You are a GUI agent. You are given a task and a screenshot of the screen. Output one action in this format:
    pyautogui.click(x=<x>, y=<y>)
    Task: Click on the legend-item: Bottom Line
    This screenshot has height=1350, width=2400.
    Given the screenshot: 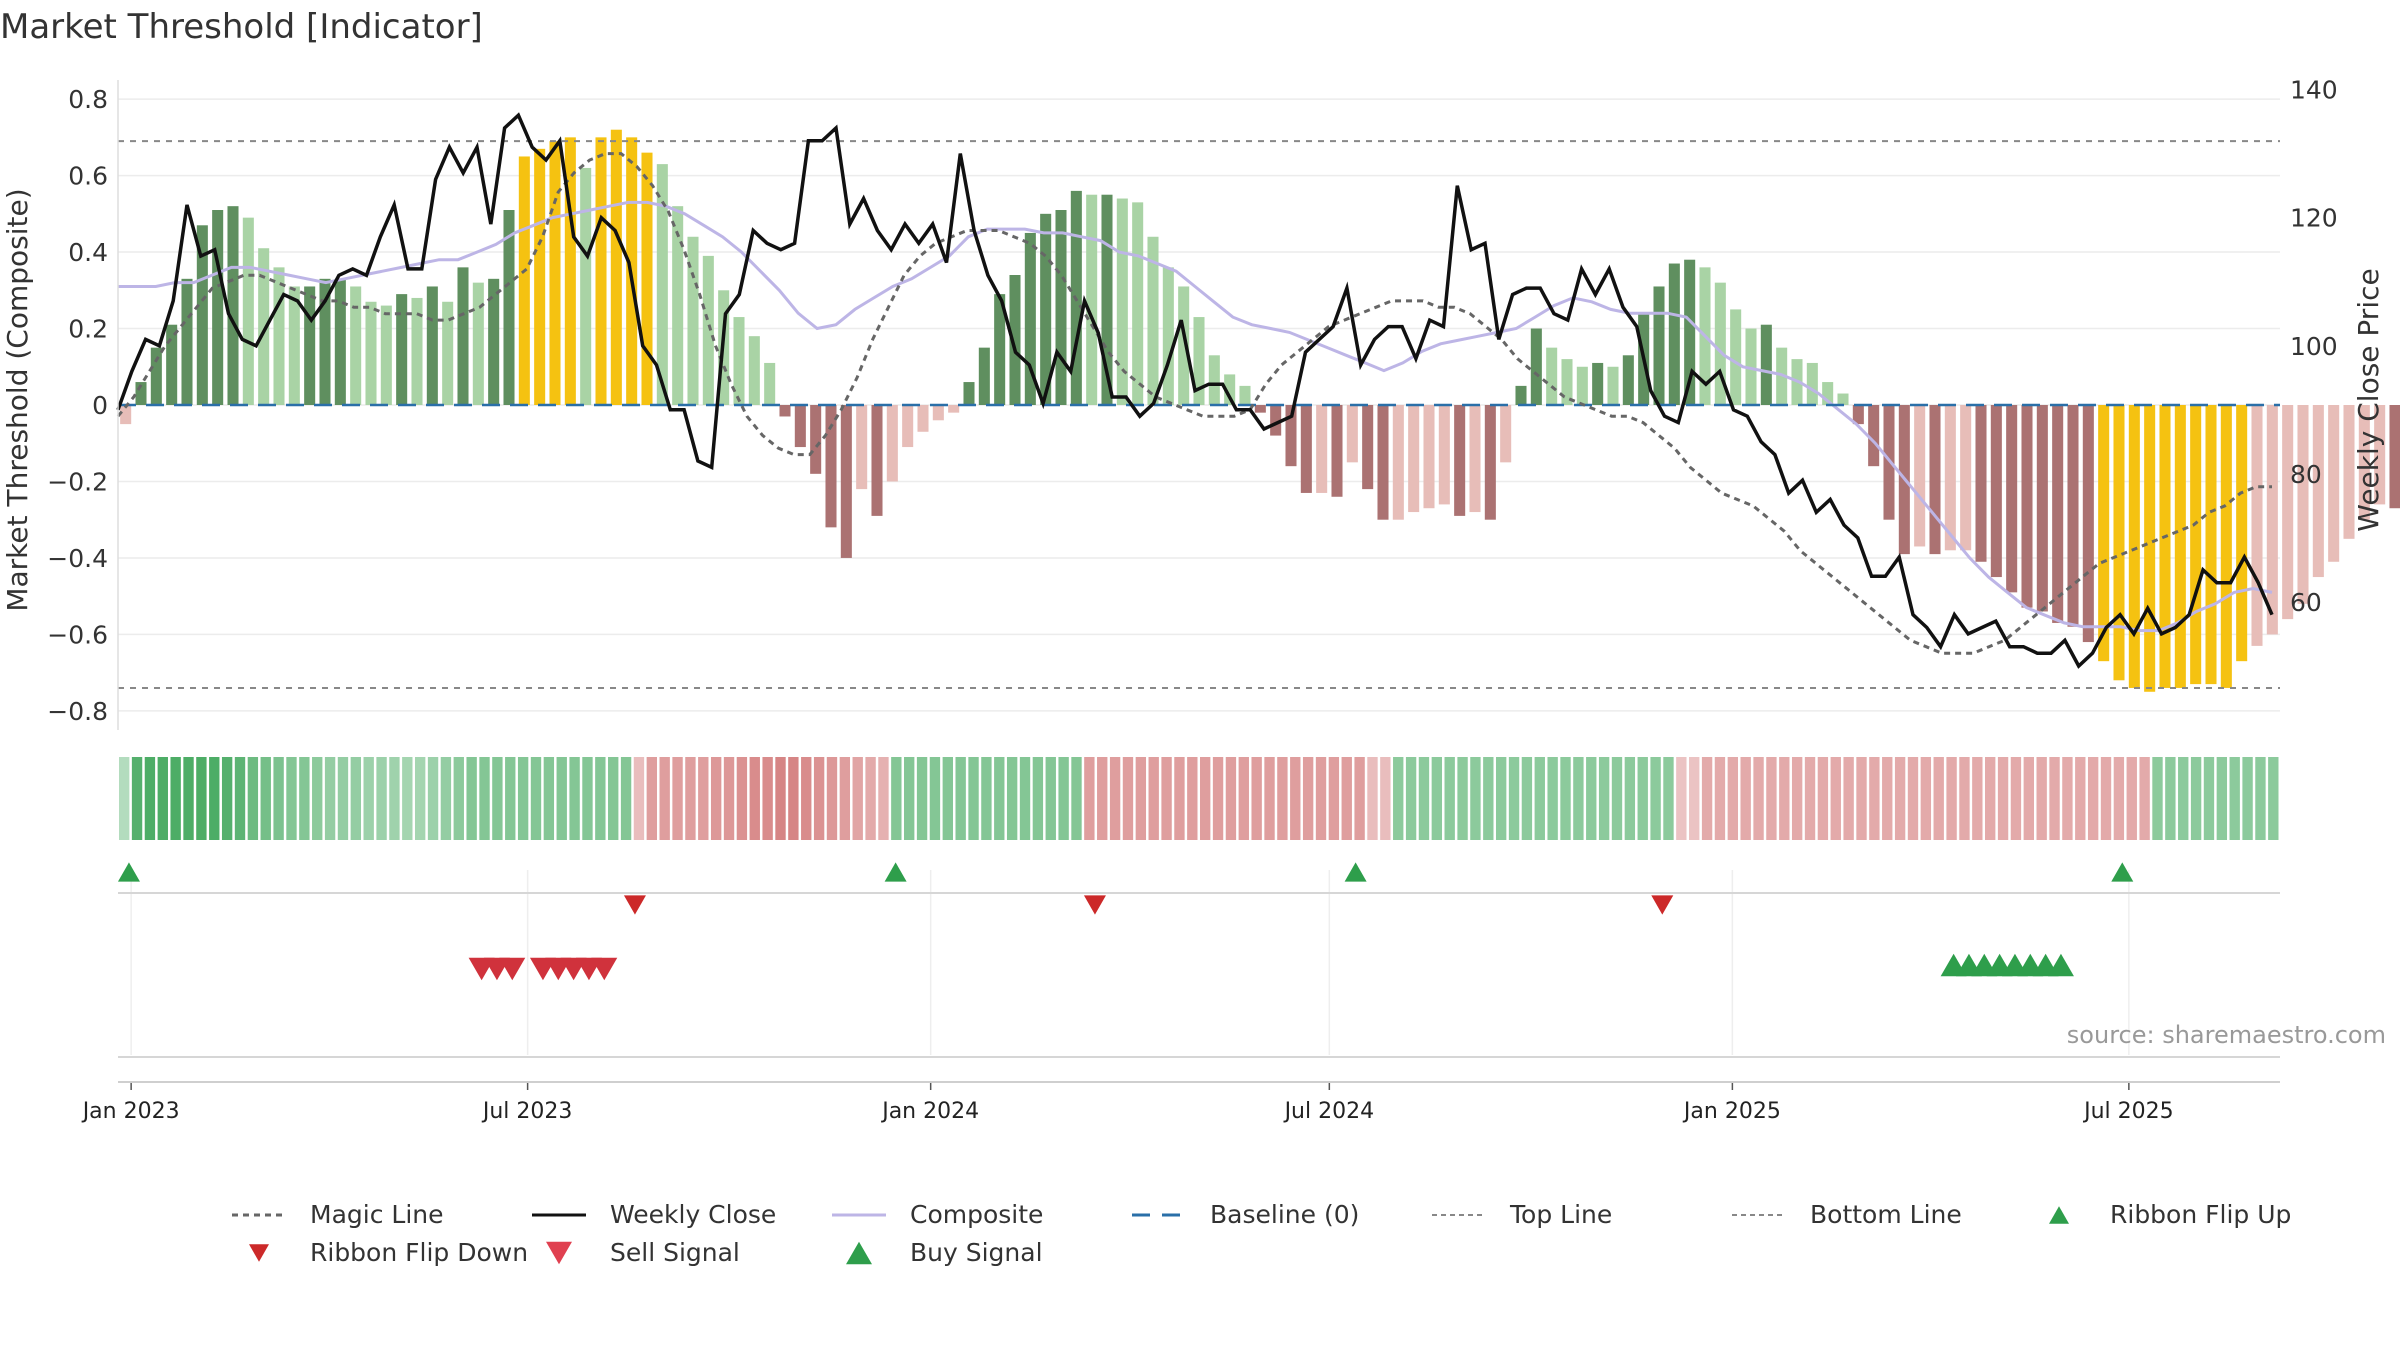 What is the action you would take?
    pyautogui.click(x=1846, y=1214)
    